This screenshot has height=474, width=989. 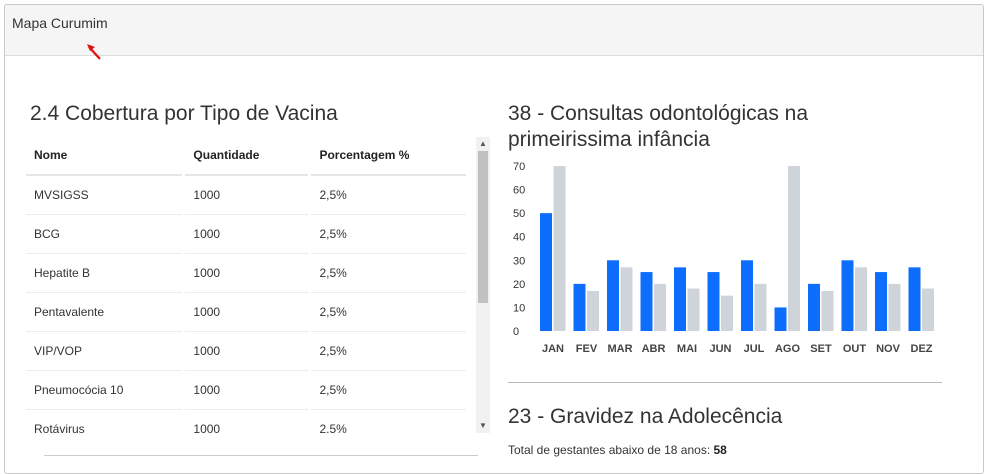 What do you see at coordinates (720, 450) in the screenshot?
I see `total-value: 58` at bounding box center [720, 450].